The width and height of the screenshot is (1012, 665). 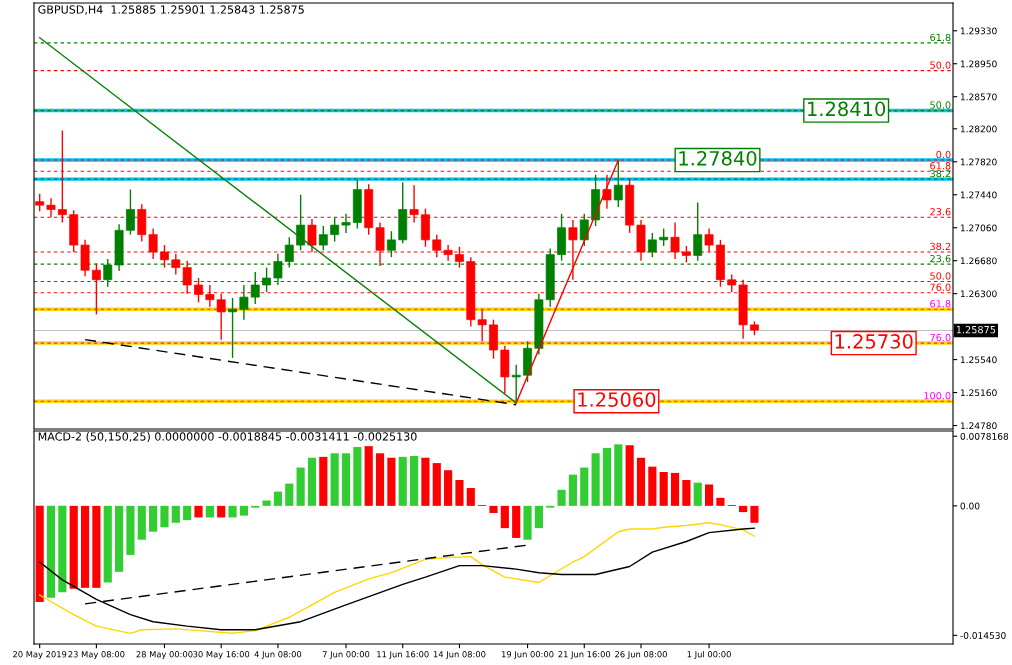 What do you see at coordinates (984, 436) in the screenshot?
I see `y-tick-label: 0.0078168` at bounding box center [984, 436].